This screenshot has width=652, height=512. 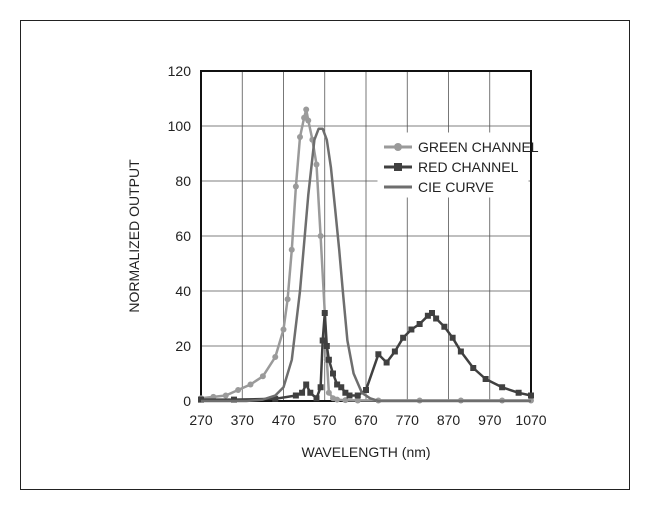 I want to click on y-tick-label: 60, so click(x=183, y=236).